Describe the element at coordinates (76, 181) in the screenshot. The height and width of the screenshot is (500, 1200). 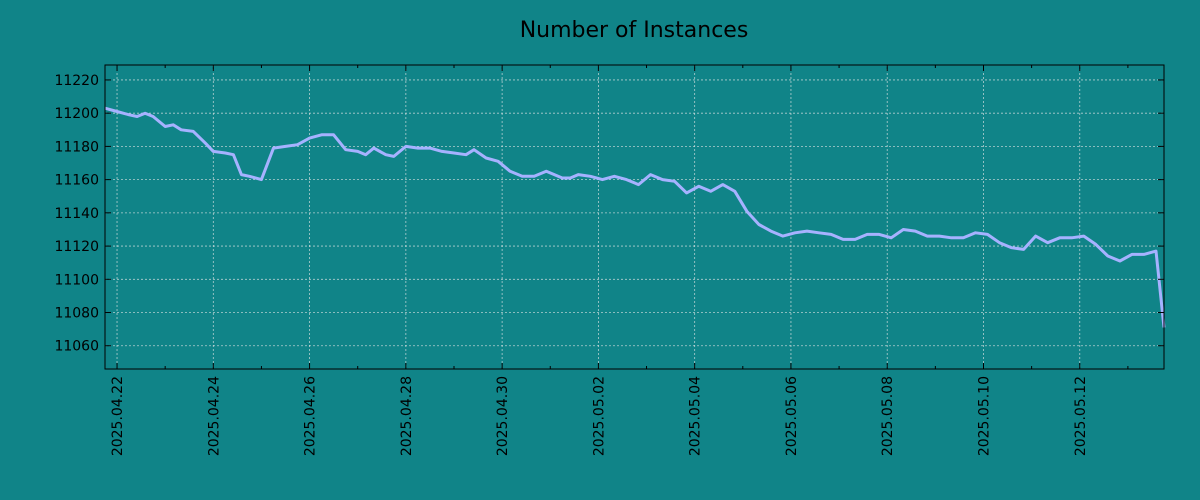
I see `y-tick-label: 11160` at that location.